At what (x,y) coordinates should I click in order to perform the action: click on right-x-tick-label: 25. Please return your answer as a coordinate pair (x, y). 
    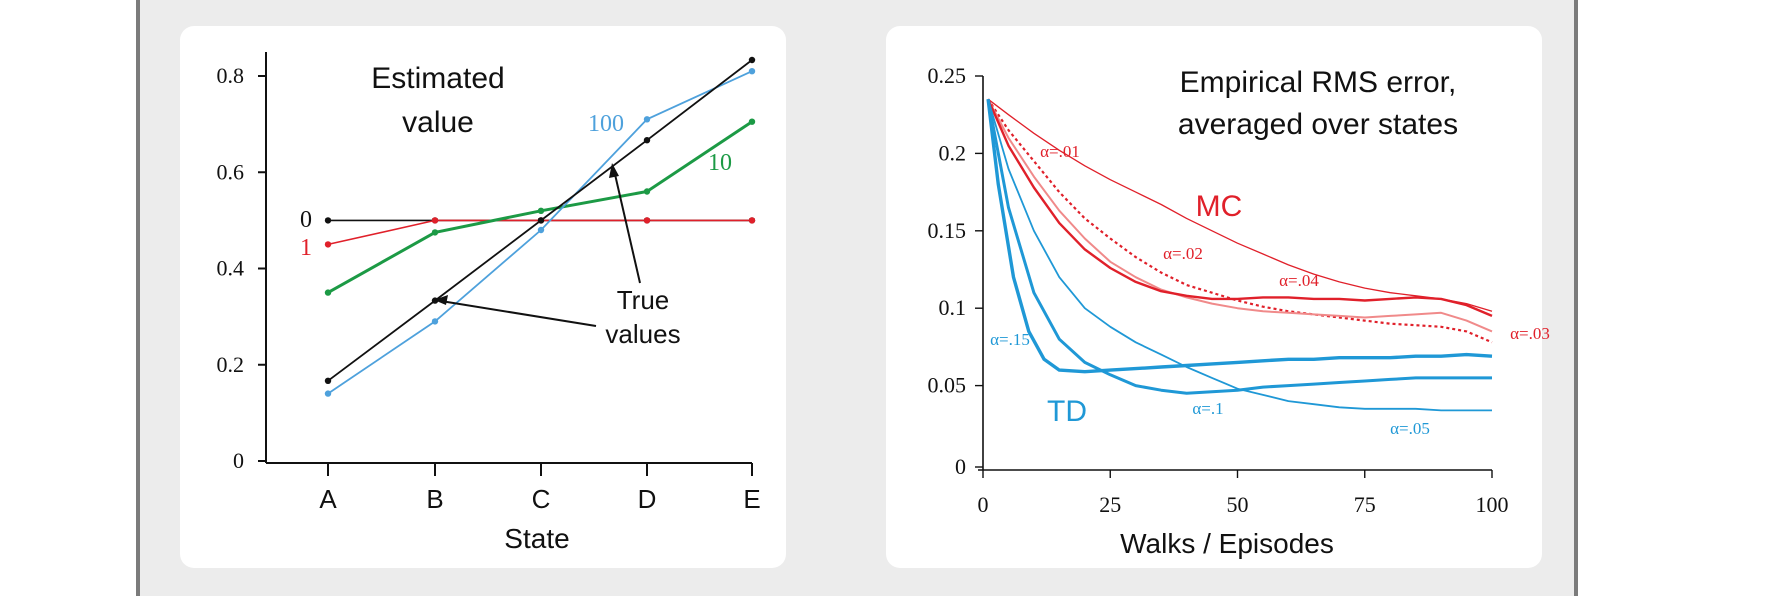
    Looking at the image, I should click on (1110, 504).